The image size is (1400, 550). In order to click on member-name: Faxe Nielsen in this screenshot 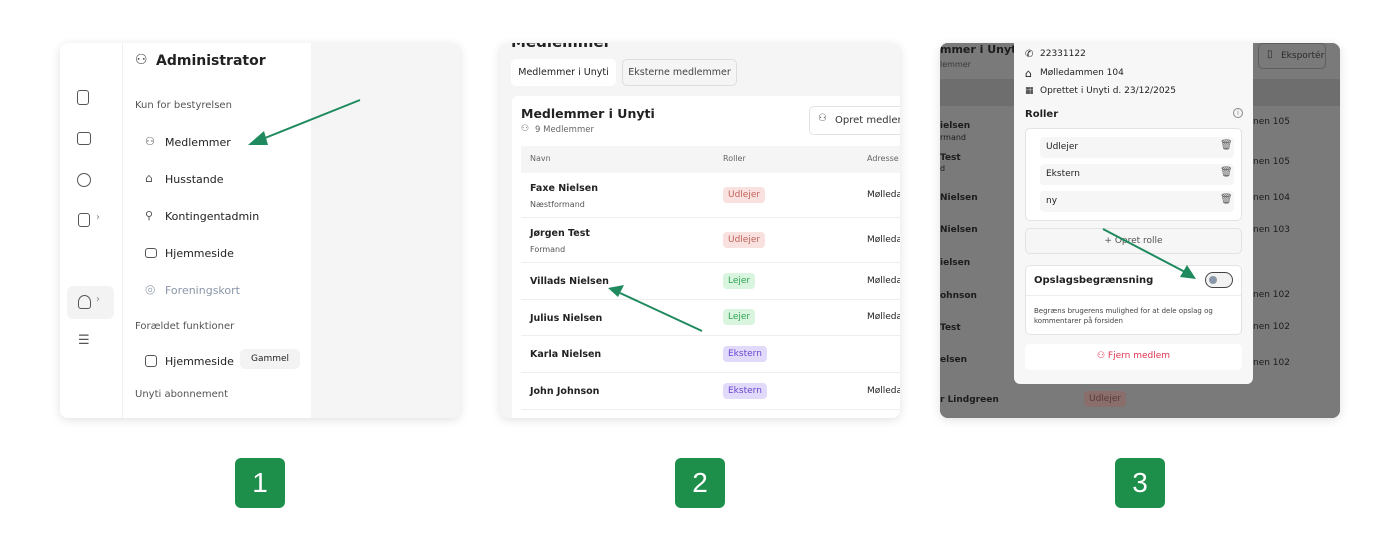, I will do `click(564, 188)`.